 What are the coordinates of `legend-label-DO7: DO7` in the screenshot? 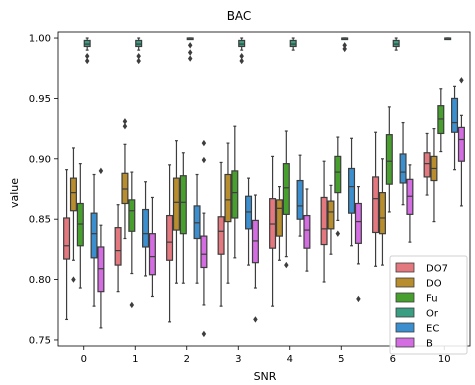 It's located at (437, 269).